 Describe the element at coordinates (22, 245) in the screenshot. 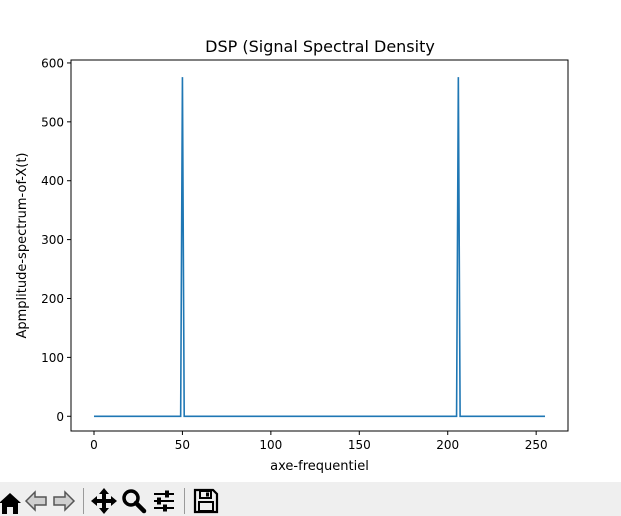

I see `y-axis-label: Apmplitude-spectrum-of-X(t)` at that location.